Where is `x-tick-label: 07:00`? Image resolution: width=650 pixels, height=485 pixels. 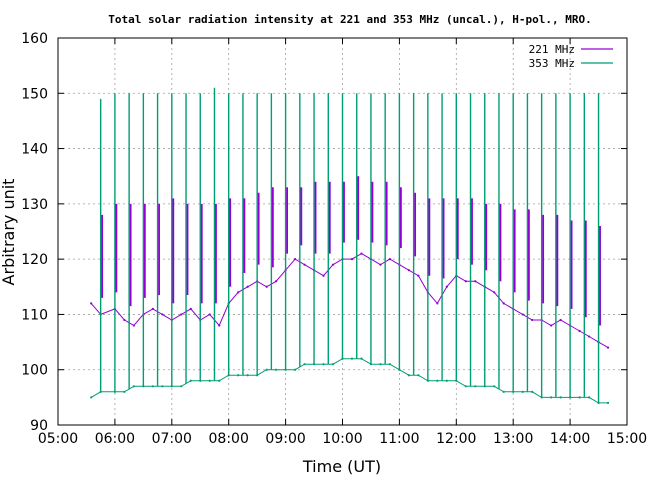
x-tick-label: 07:00 is located at coordinates (172, 439).